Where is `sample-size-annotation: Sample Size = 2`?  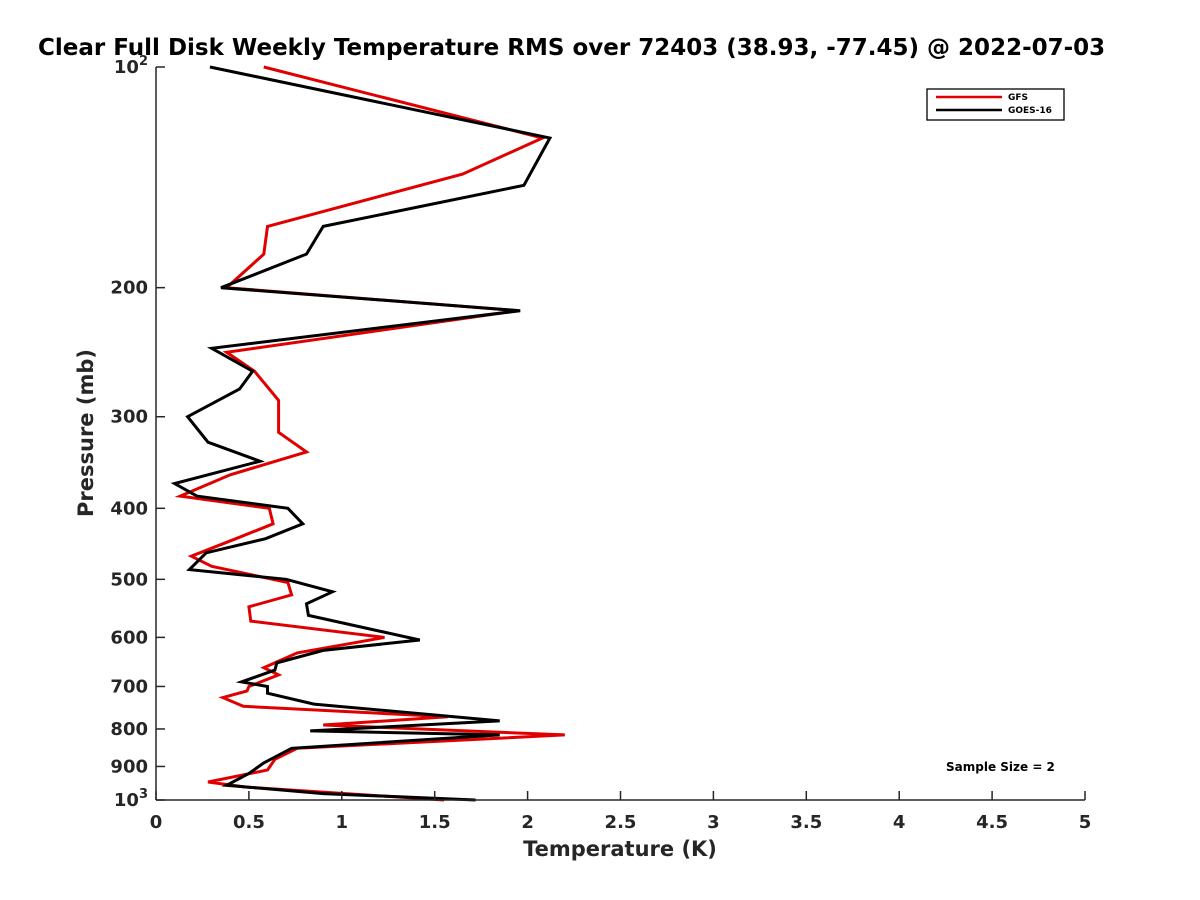
sample-size-annotation: Sample Size = 2 is located at coordinates (1000, 767).